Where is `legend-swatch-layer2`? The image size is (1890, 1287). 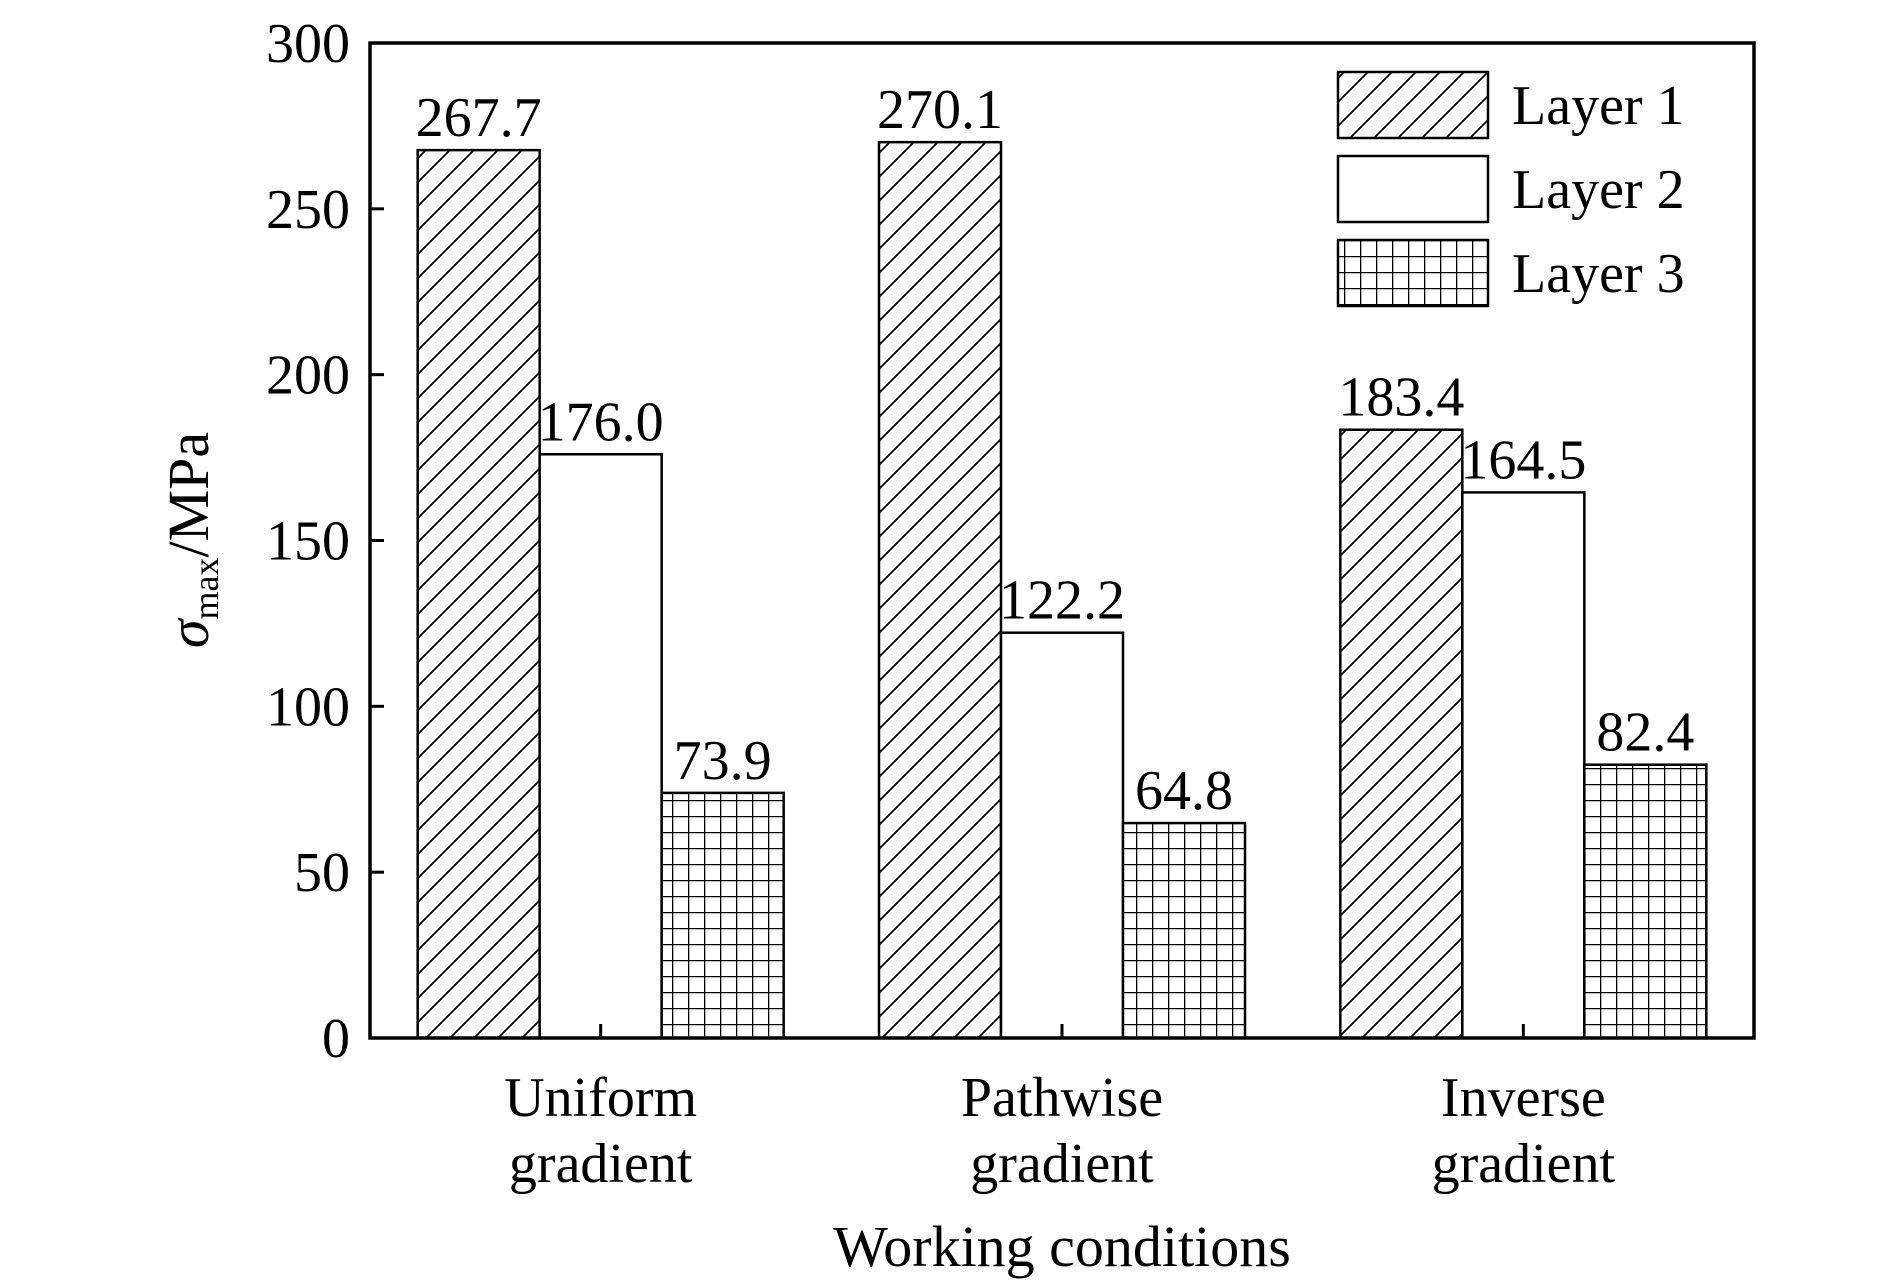 legend-swatch-layer2 is located at coordinates (1413, 189).